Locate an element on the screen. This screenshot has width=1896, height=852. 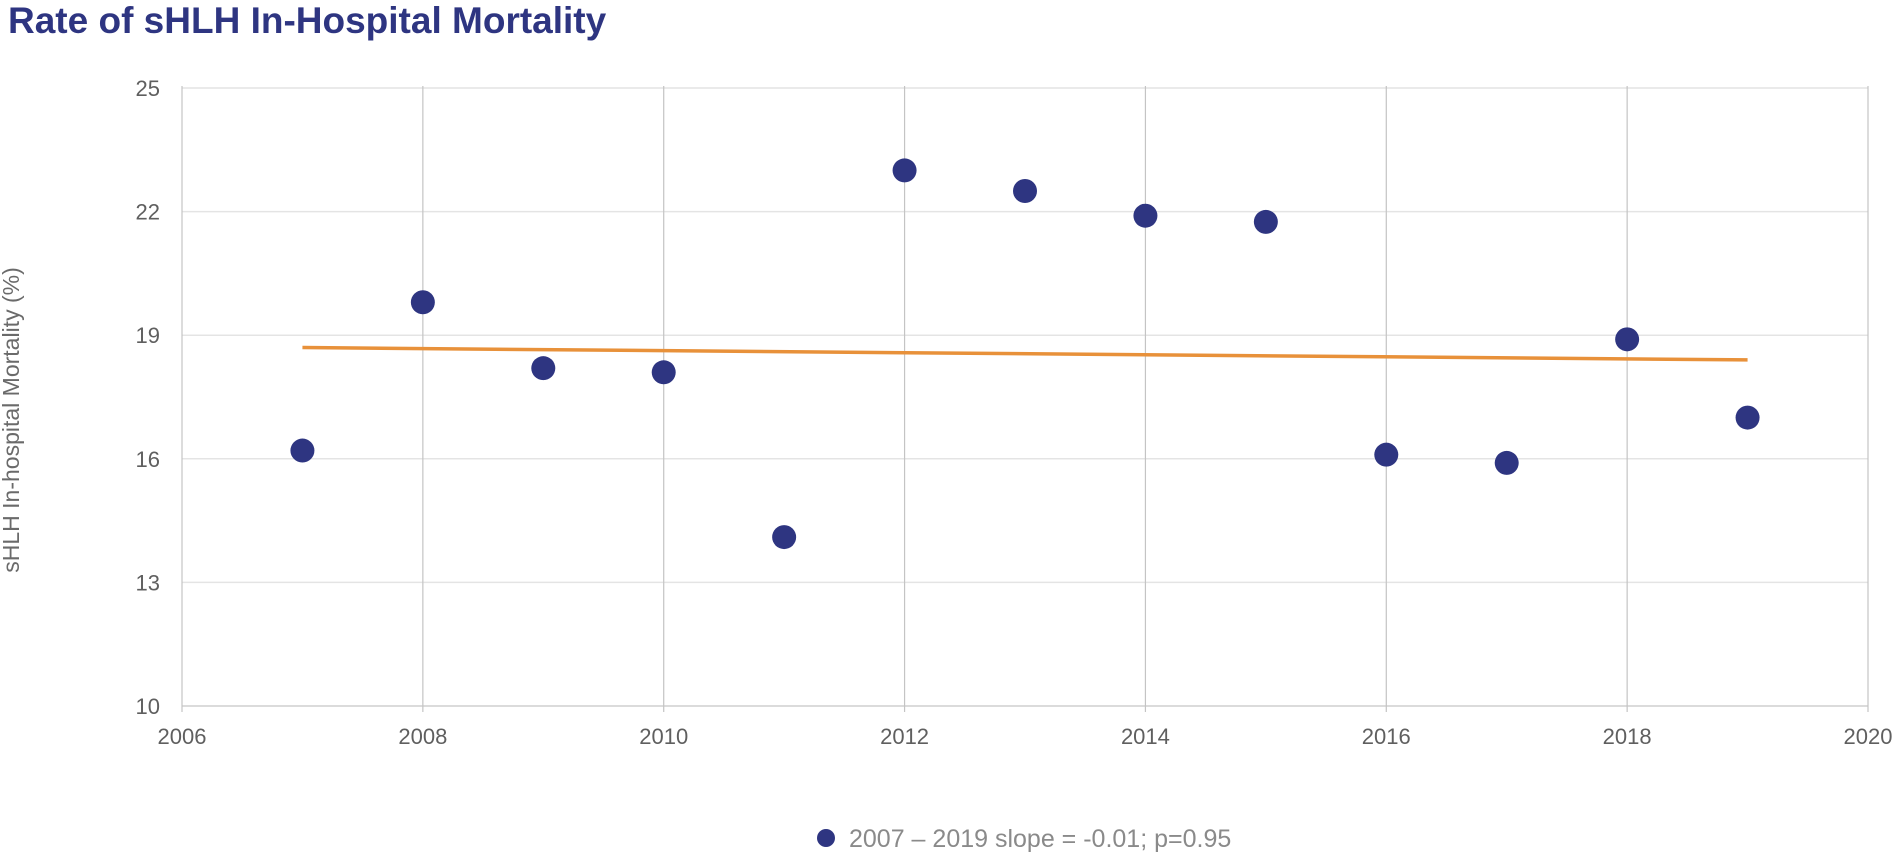
x-tick-label: 2012 is located at coordinates (904, 736).